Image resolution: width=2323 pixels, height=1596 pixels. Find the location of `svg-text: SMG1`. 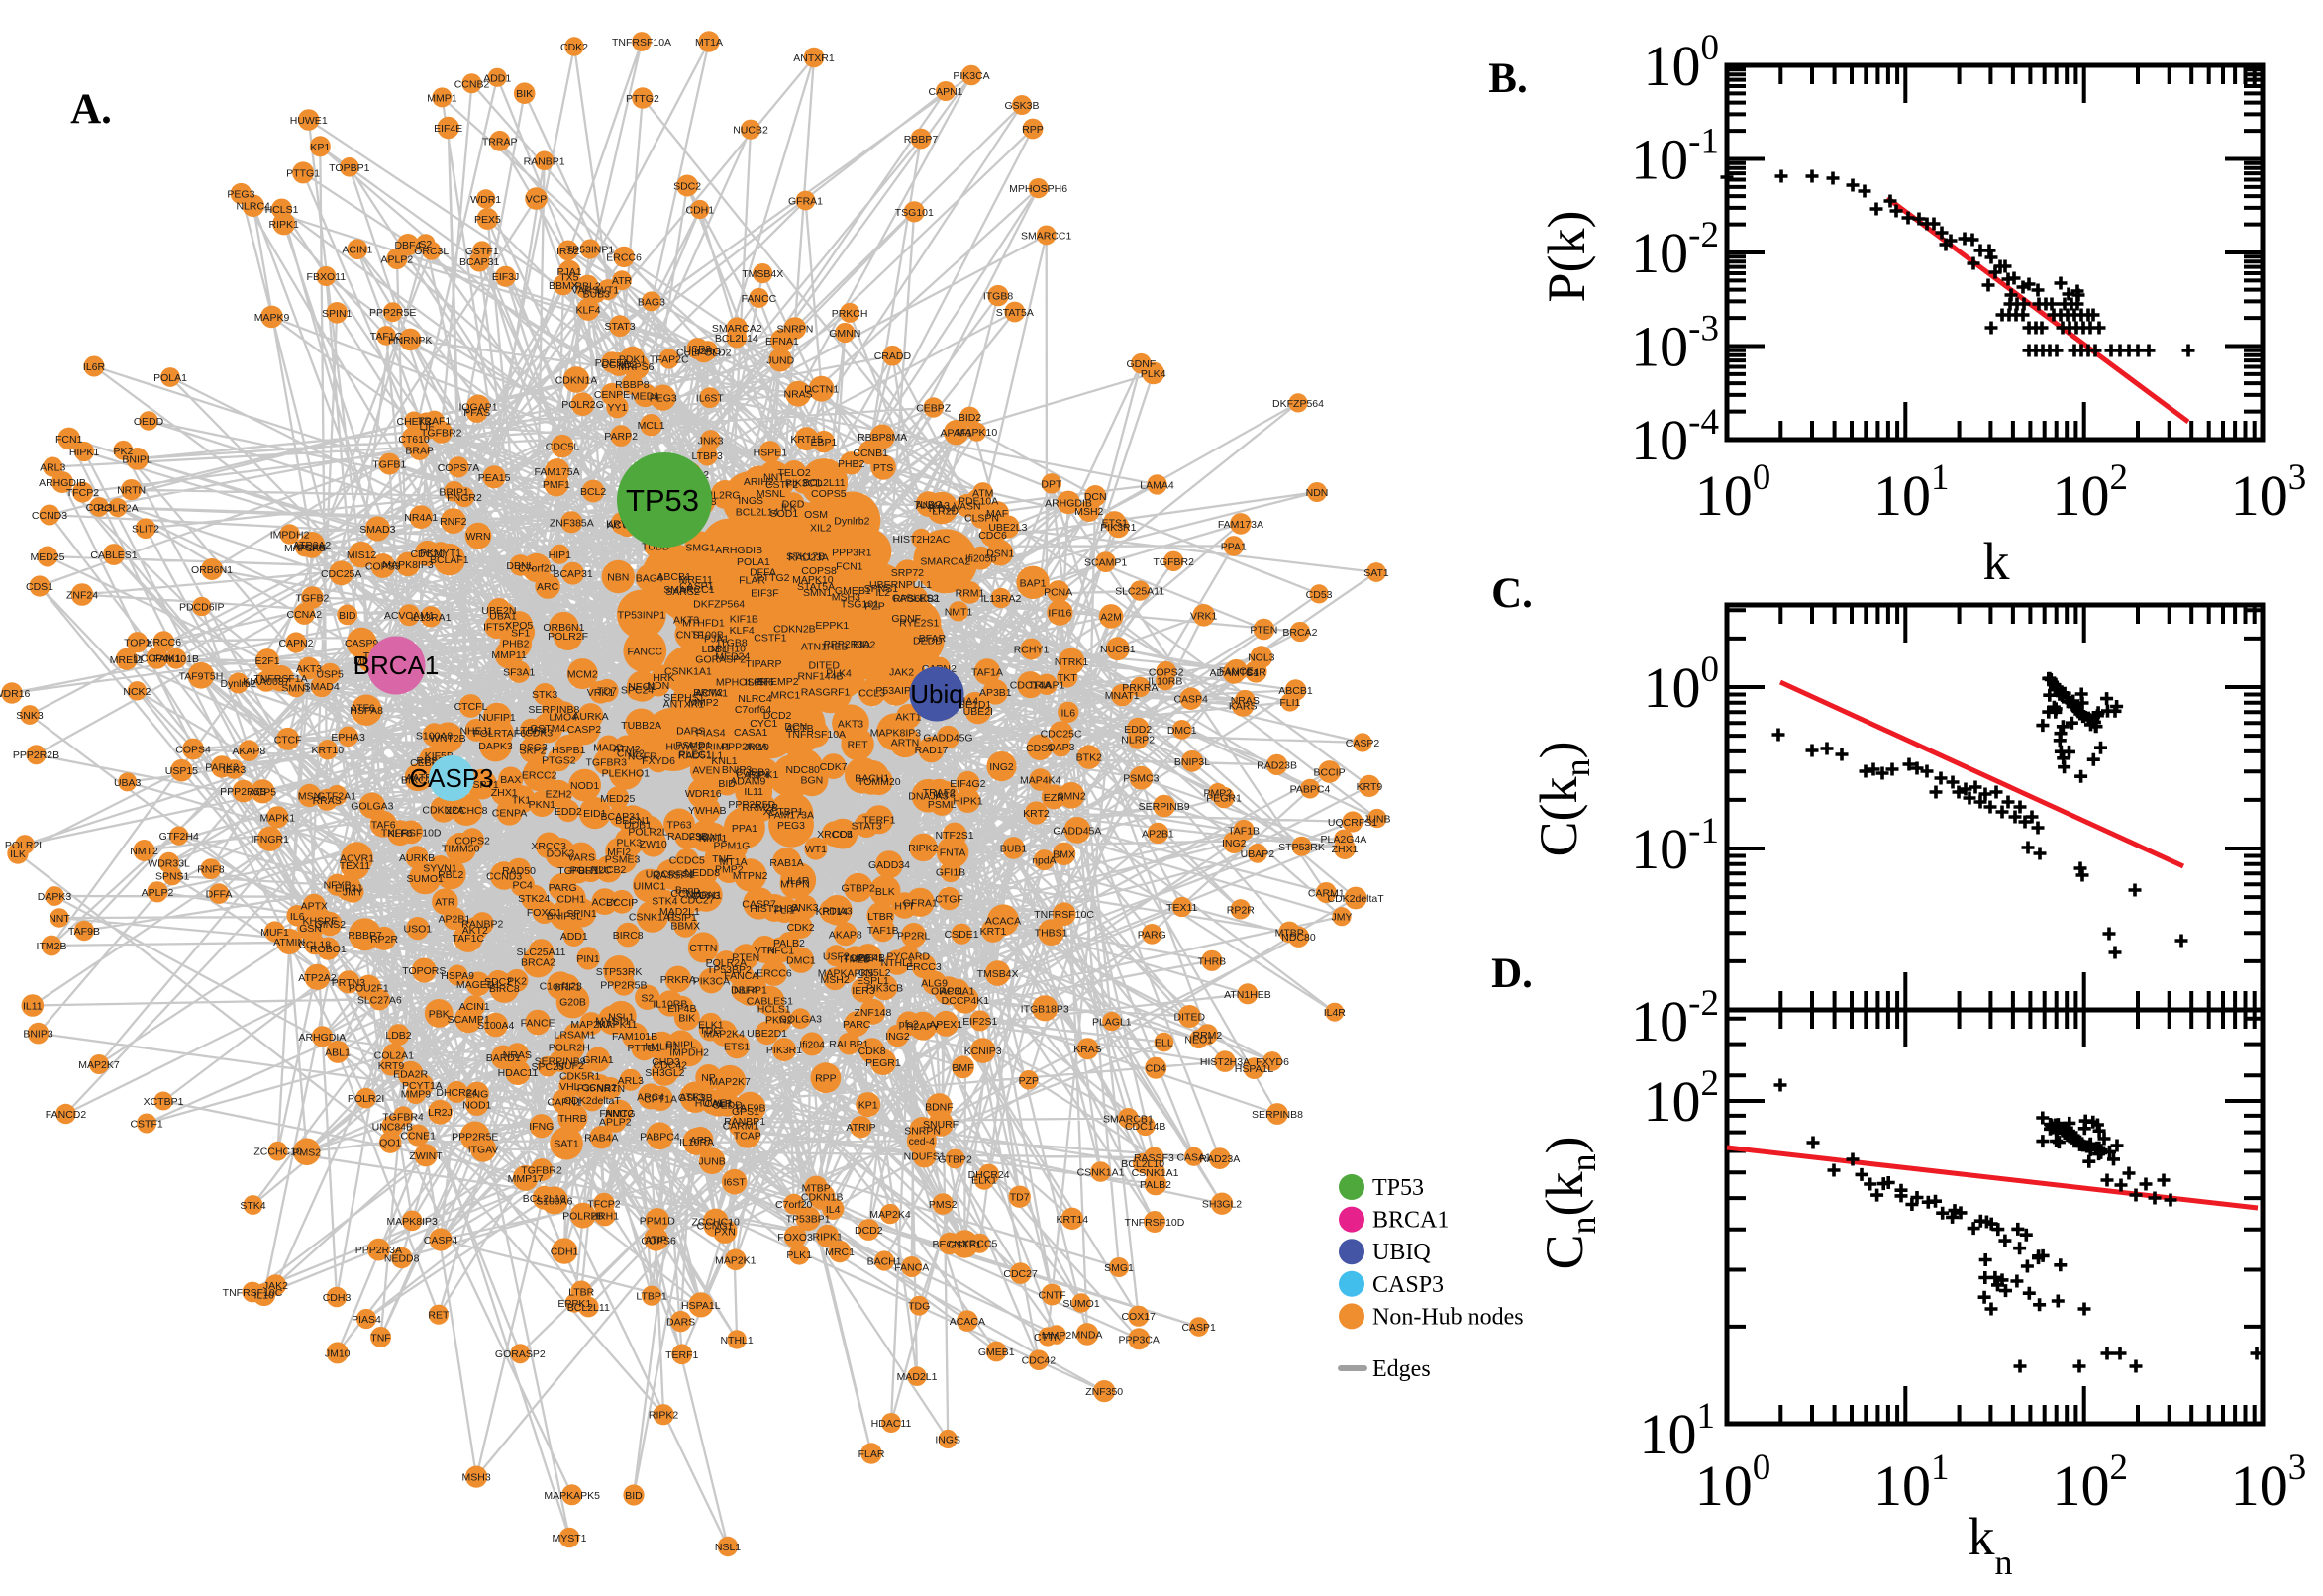

svg-text: SMG1 is located at coordinates (700, 548).